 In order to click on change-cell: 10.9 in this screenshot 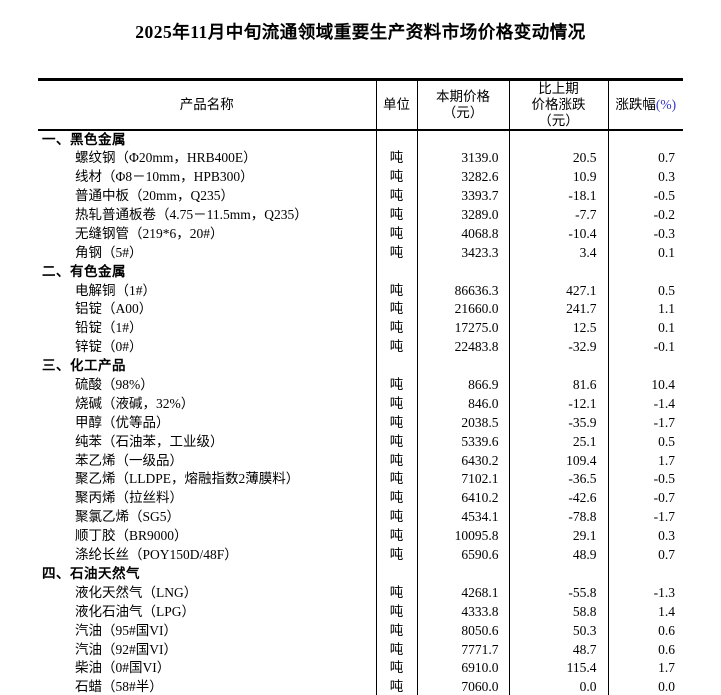, I will do `click(558, 177)`.